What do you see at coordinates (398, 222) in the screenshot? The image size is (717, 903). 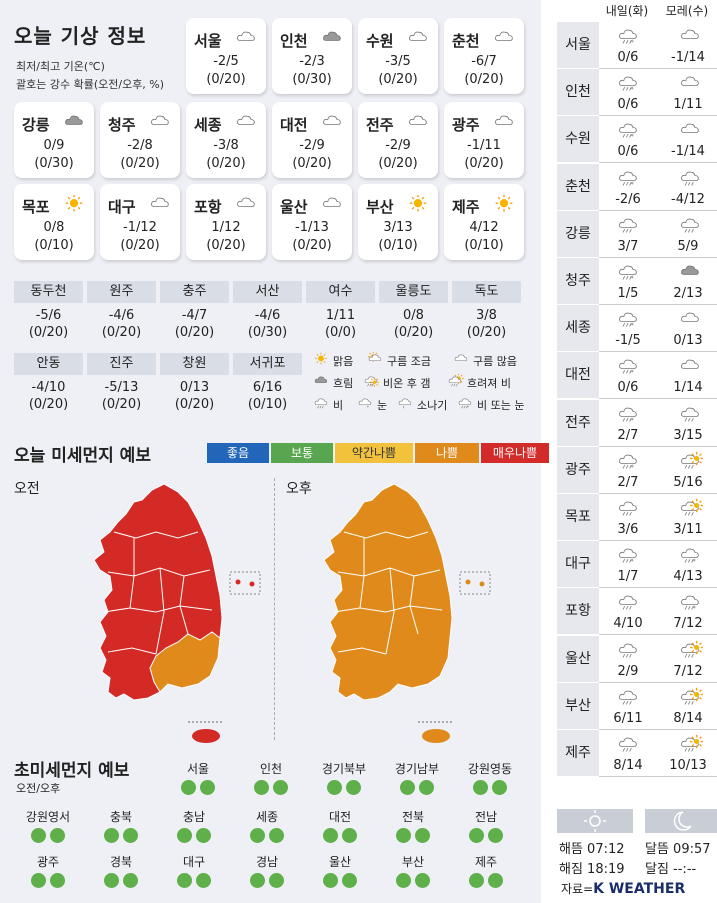 I see `city-card: 부산 3/13 (0/10)` at bounding box center [398, 222].